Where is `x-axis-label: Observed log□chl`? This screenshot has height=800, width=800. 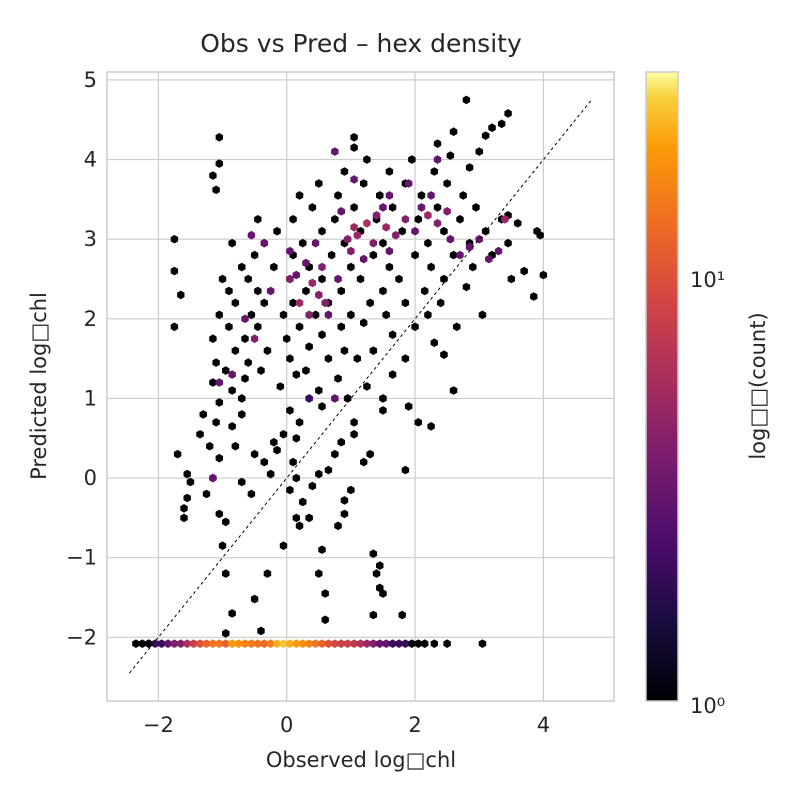 x-axis-label: Observed log□chl is located at coordinates (361, 760).